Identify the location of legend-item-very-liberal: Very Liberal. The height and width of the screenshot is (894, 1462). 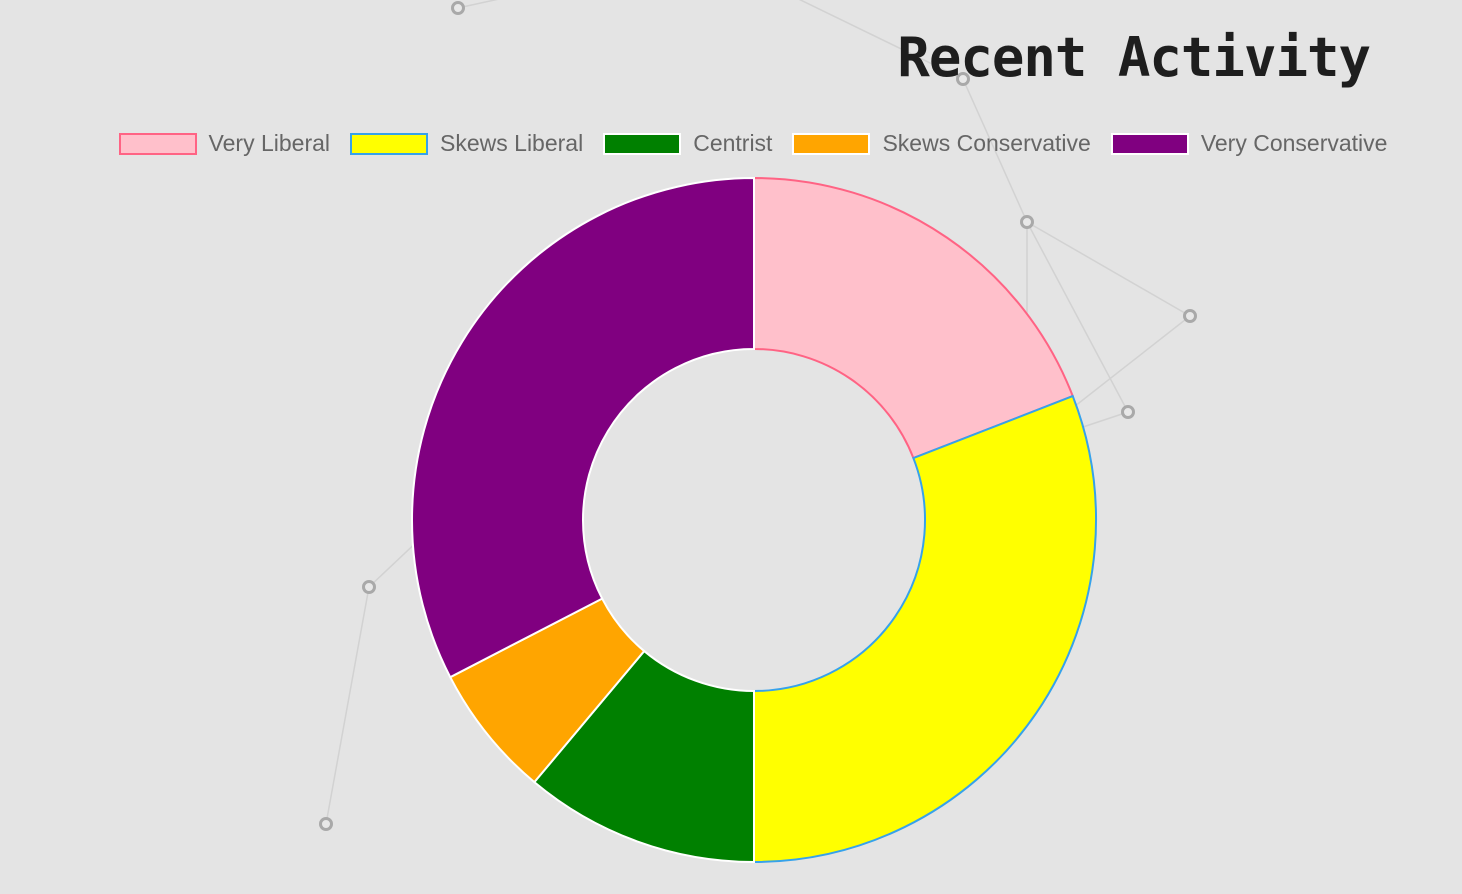
(224, 143).